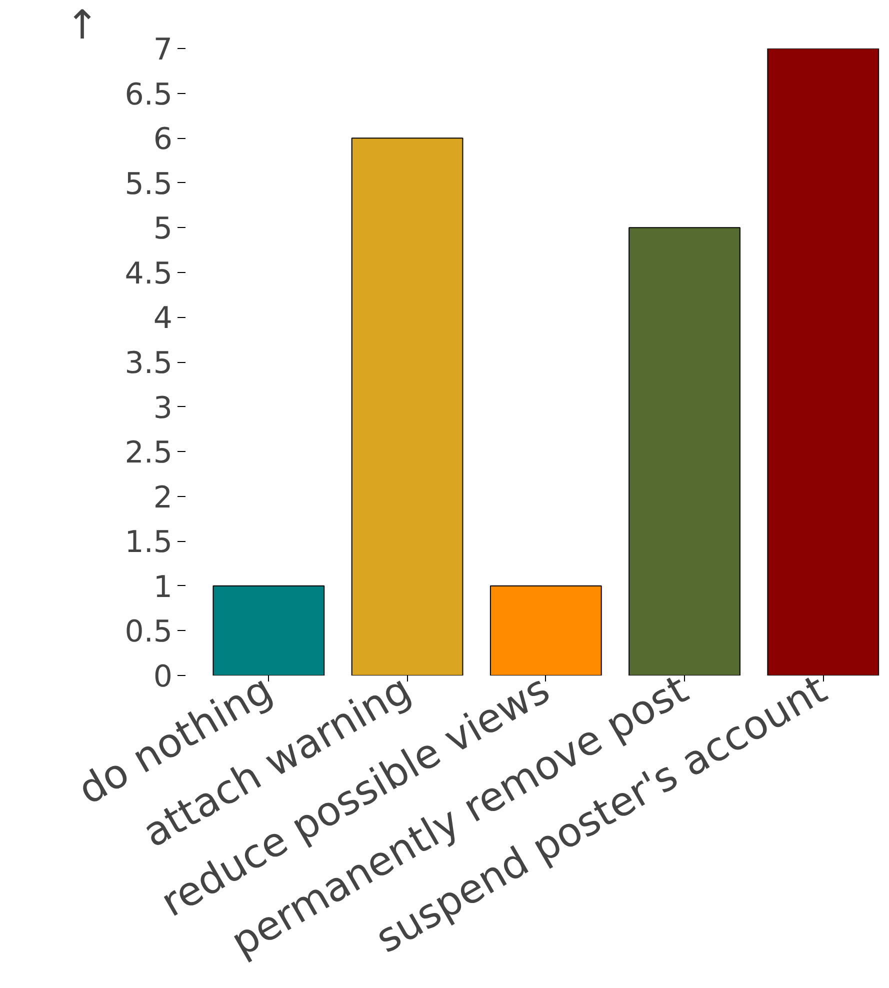 This screenshot has height=988, width=889. What do you see at coordinates (83, 25) in the screenshot?
I see `y-axis-title: ↑` at bounding box center [83, 25].